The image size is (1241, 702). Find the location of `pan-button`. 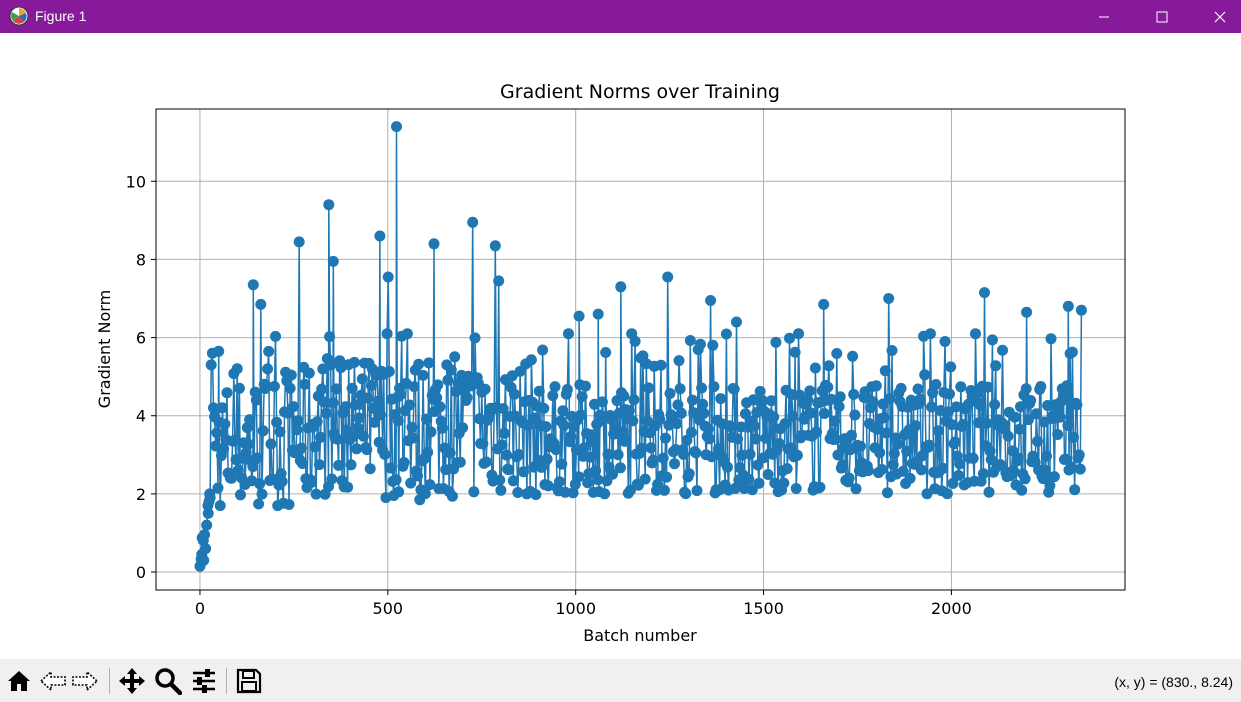

pan-button is located at coordinates (132, 681).